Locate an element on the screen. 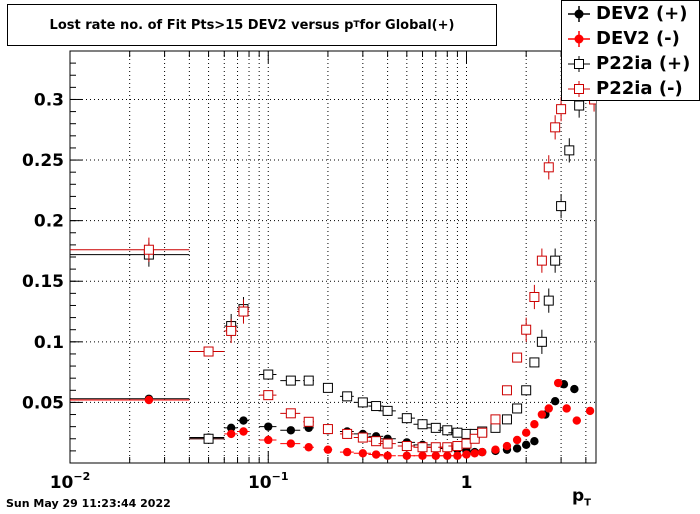 The height and width of the screenshot is (514, 700). legend-entry-p22ia-minus: P22ia (-) is located at coordinates (631, 89).